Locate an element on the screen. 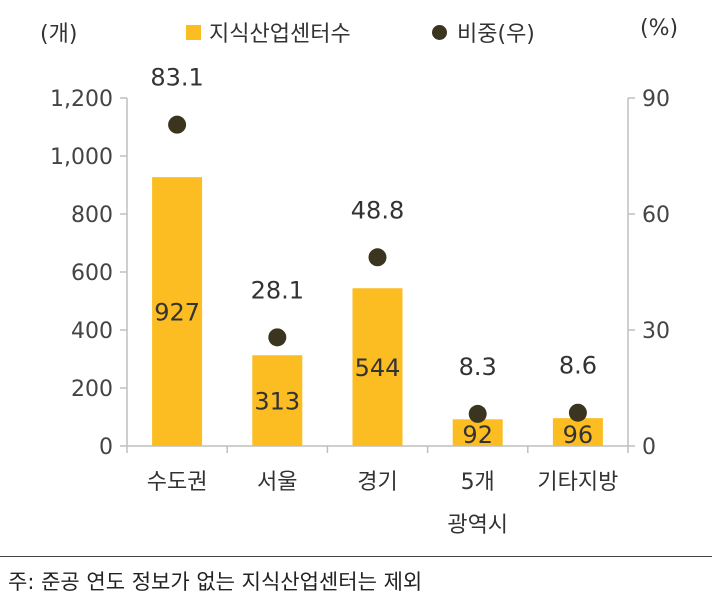 The image size is (725, 604). legend-dot-swatch is located at coordinates (439, 32).